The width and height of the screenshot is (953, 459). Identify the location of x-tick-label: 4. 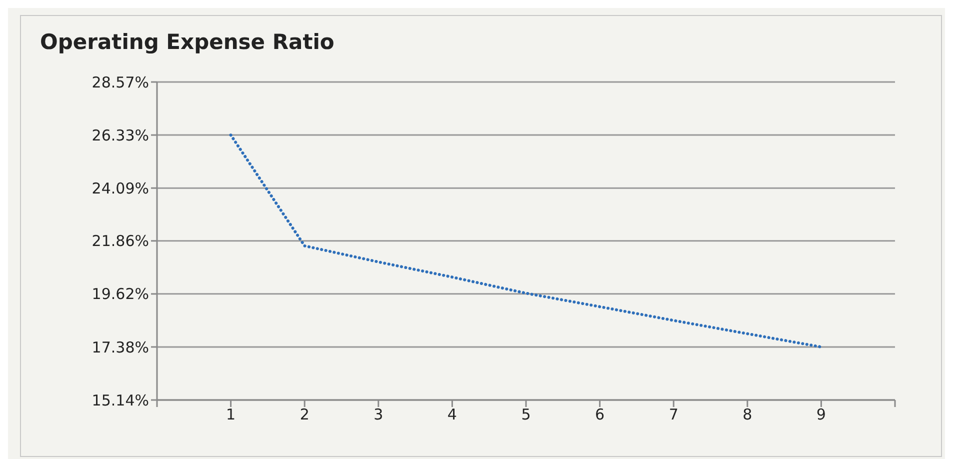
(452, 415).